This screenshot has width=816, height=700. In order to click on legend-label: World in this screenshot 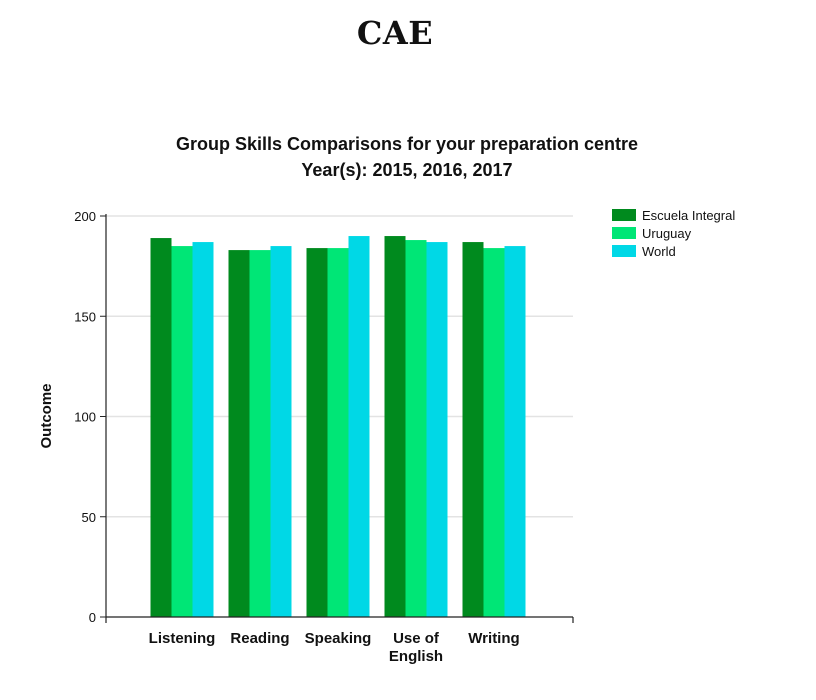, I will do `click(659, 251)`.